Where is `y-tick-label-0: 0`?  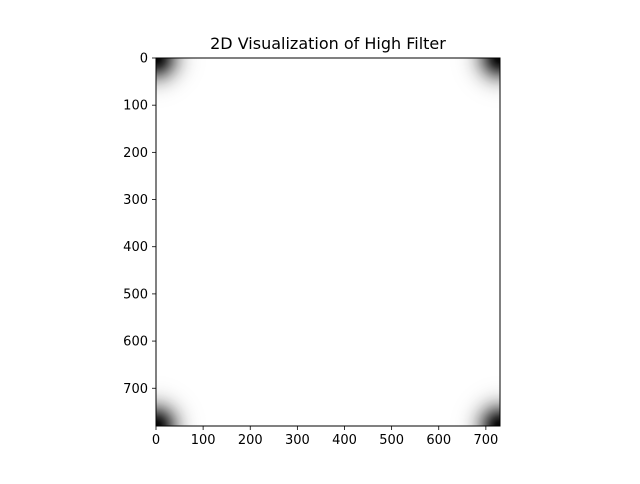 y-tick-label-0: 0 is located at coordinates (144, 59).